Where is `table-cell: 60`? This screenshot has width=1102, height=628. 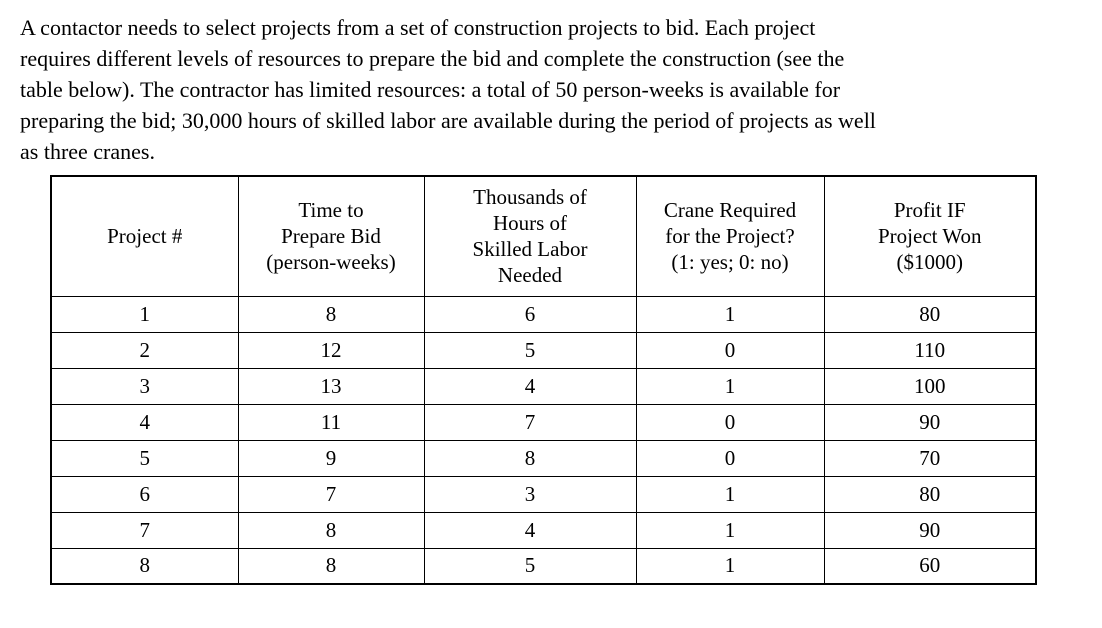
table-cell: 60 is located at coordinates (930, 566).